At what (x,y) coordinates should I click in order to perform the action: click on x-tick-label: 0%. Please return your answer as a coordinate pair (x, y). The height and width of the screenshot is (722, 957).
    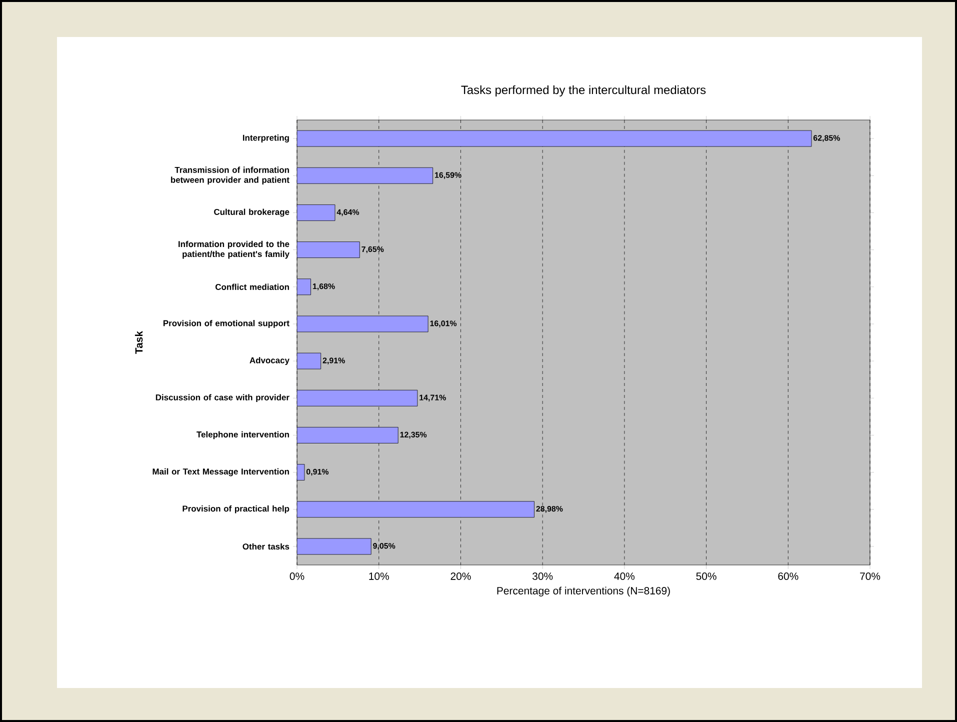
    Looking at the image, I should click on (297, 576).